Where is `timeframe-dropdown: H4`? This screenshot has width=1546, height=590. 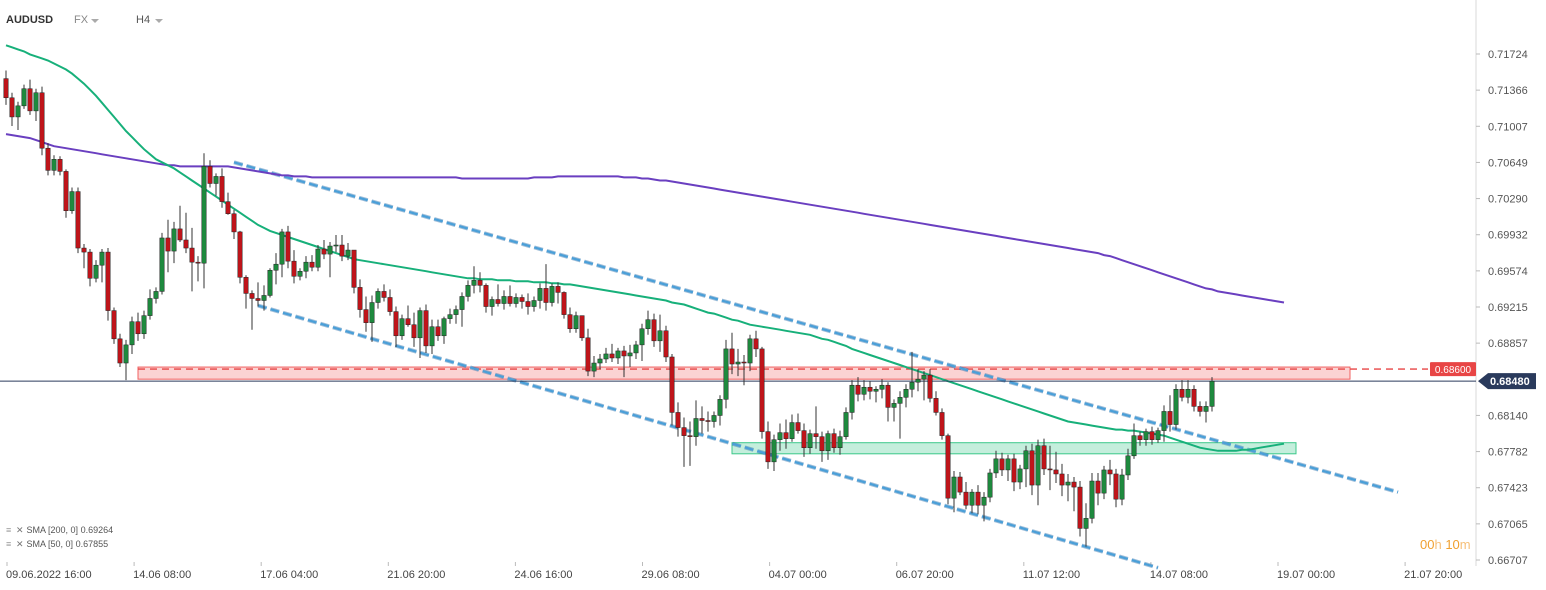
timeframe-dropdown: H4 is located at coordinates (143, 20).